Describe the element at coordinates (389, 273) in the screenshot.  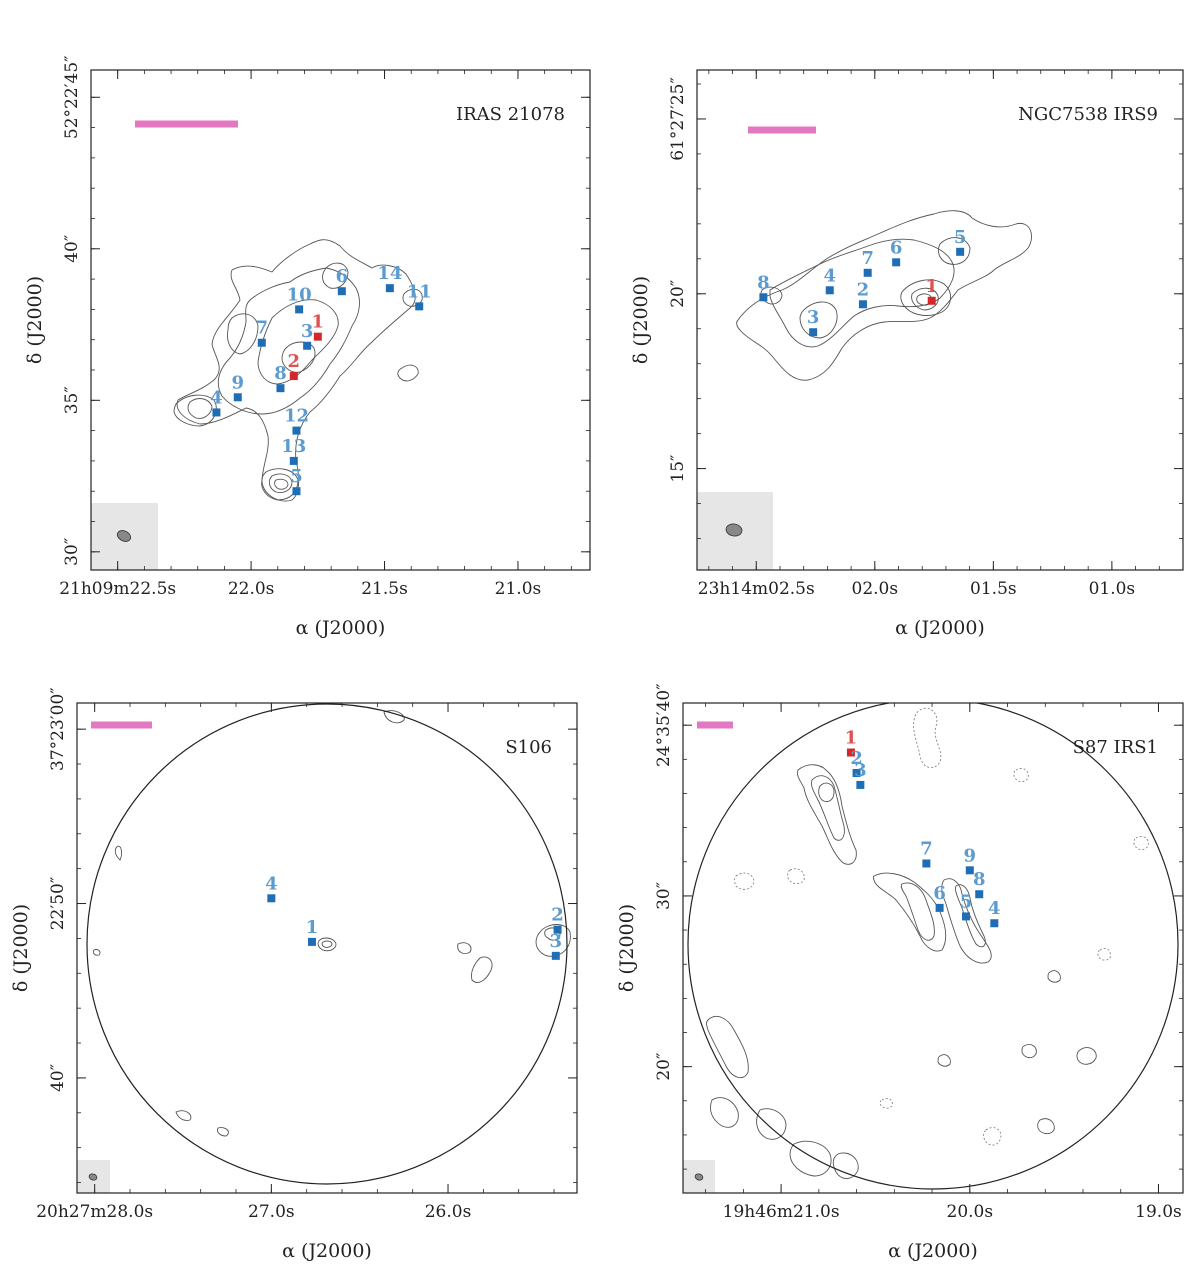
I see `source-label-14: 14` at that location.